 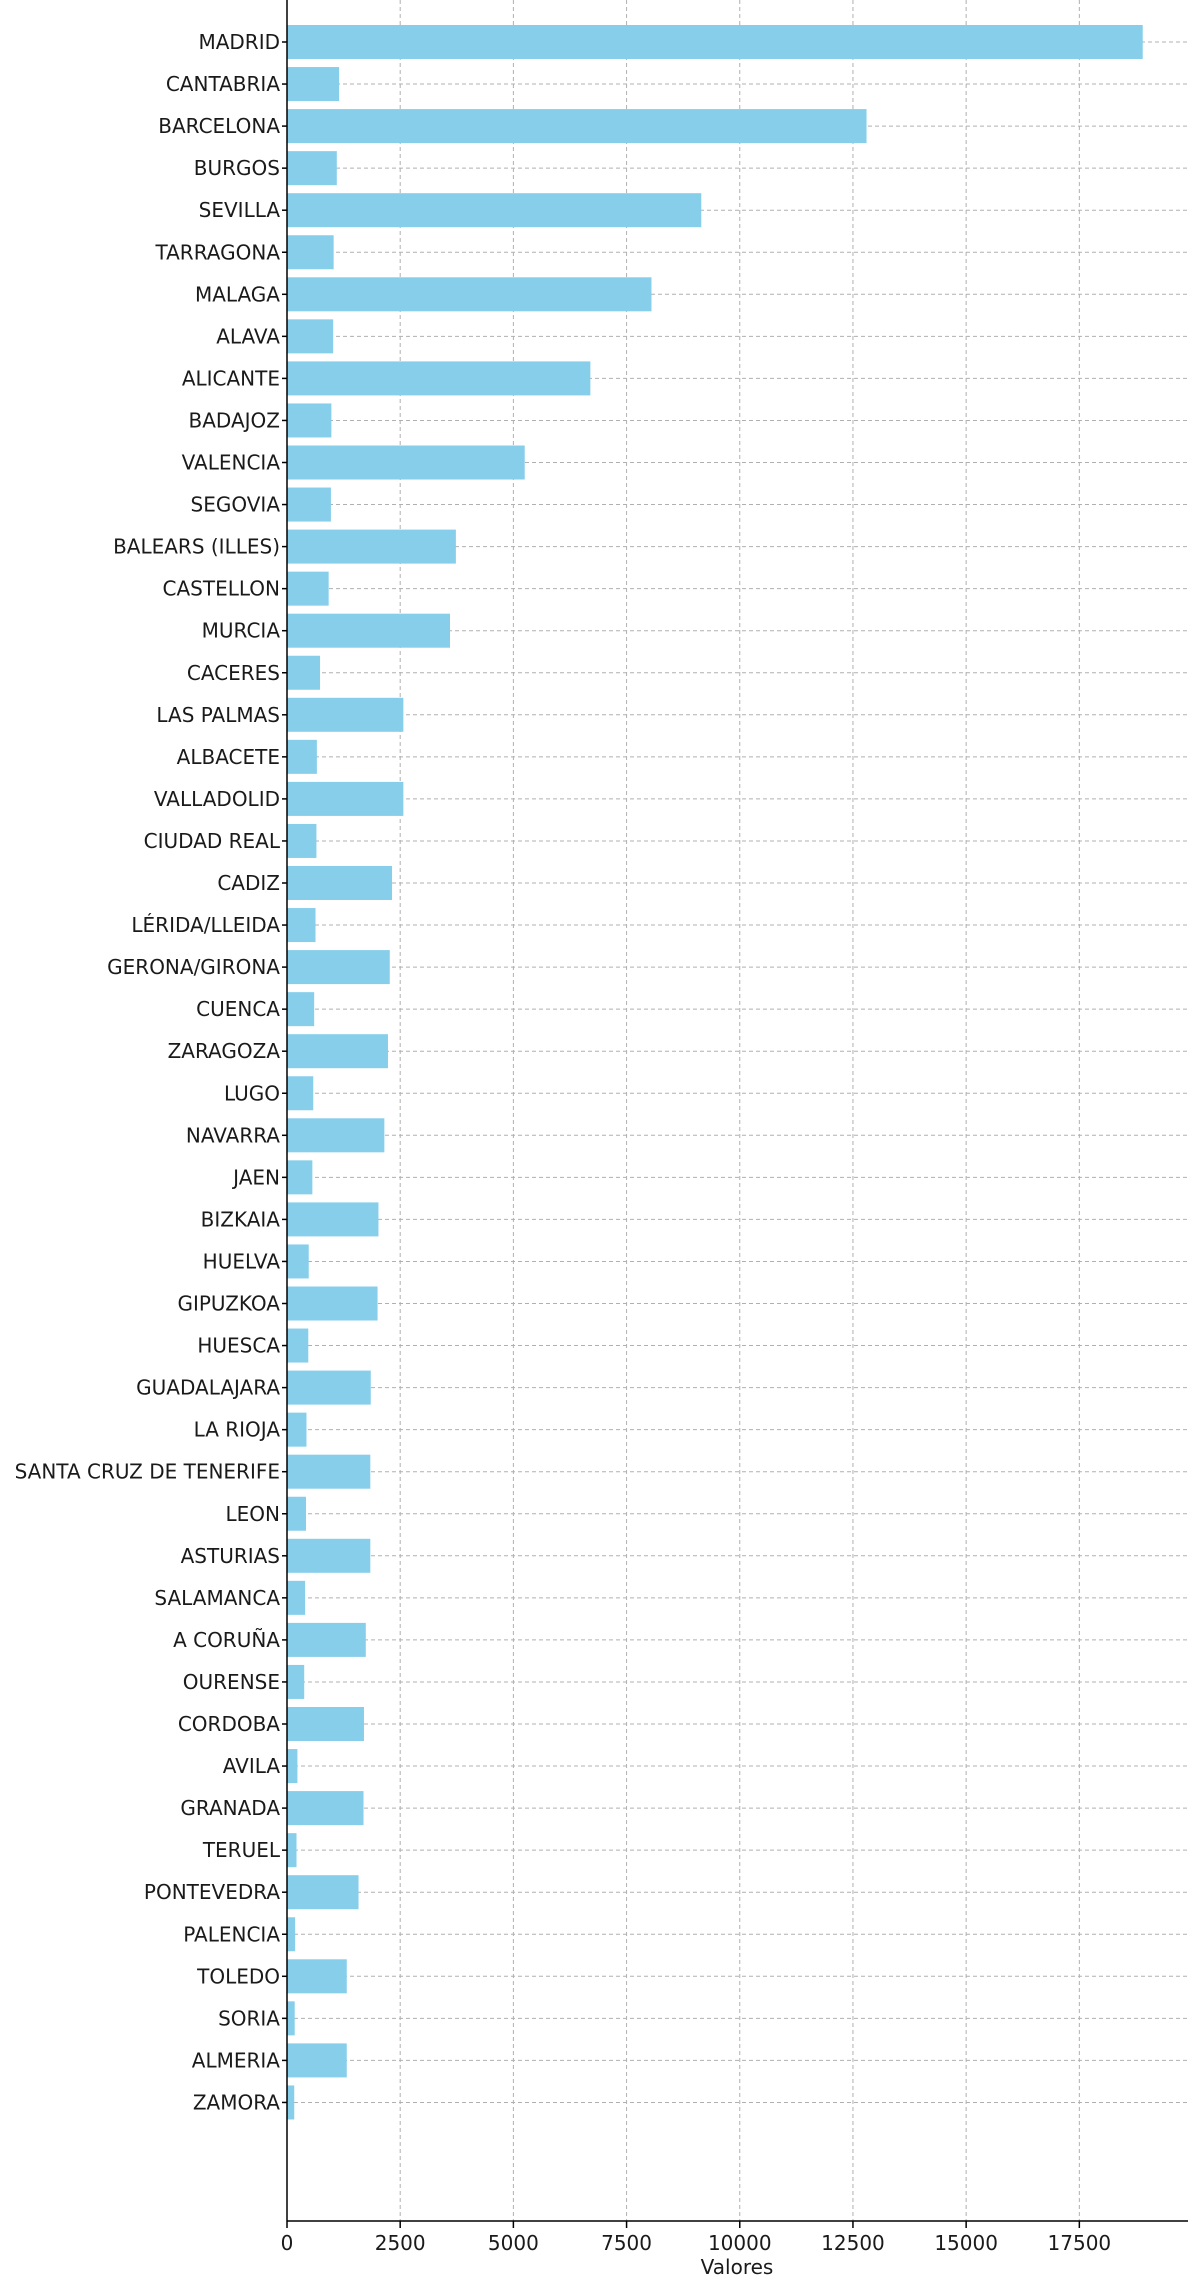 What do you see at coordinates (255, 1177) in the screenshot?
I see `category-label: JAEN` at bounding box center [255, 1177].